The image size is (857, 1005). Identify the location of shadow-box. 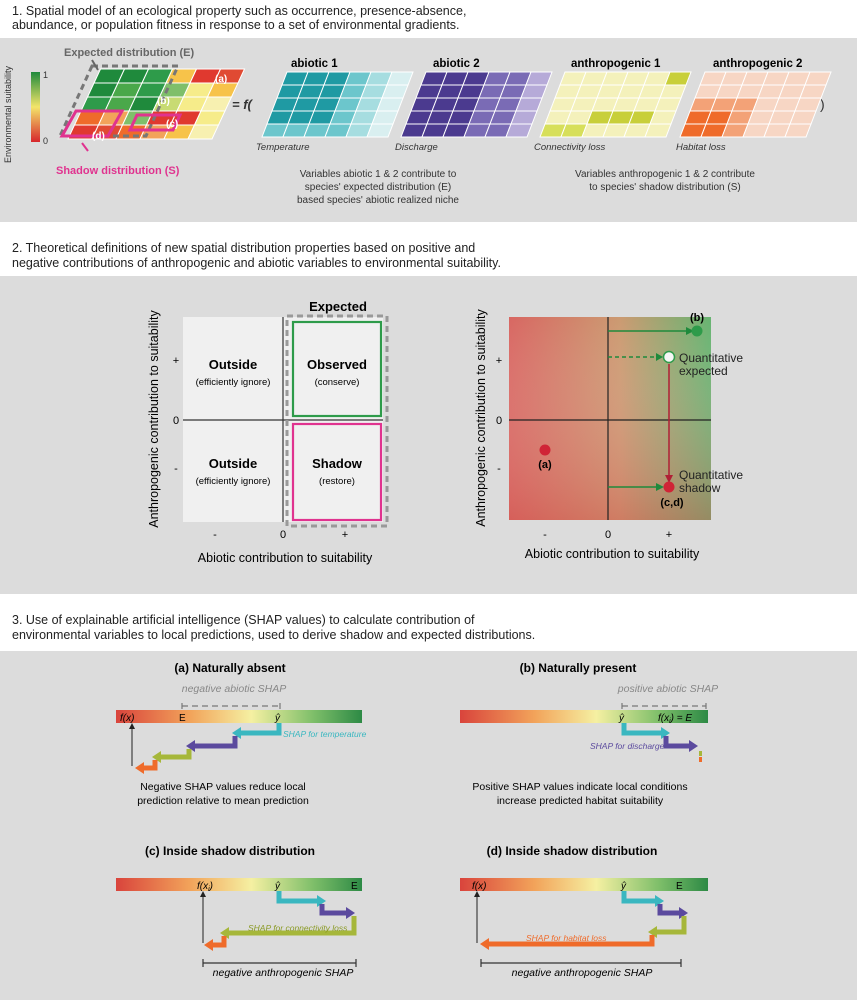
(337, 472).